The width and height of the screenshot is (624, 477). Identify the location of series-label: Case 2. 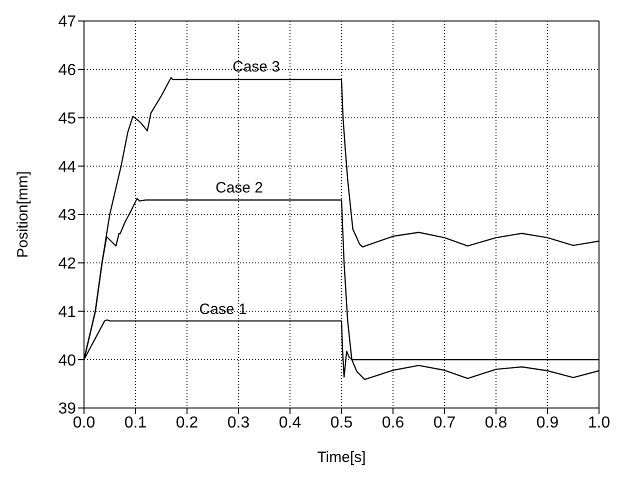
(240, 188).